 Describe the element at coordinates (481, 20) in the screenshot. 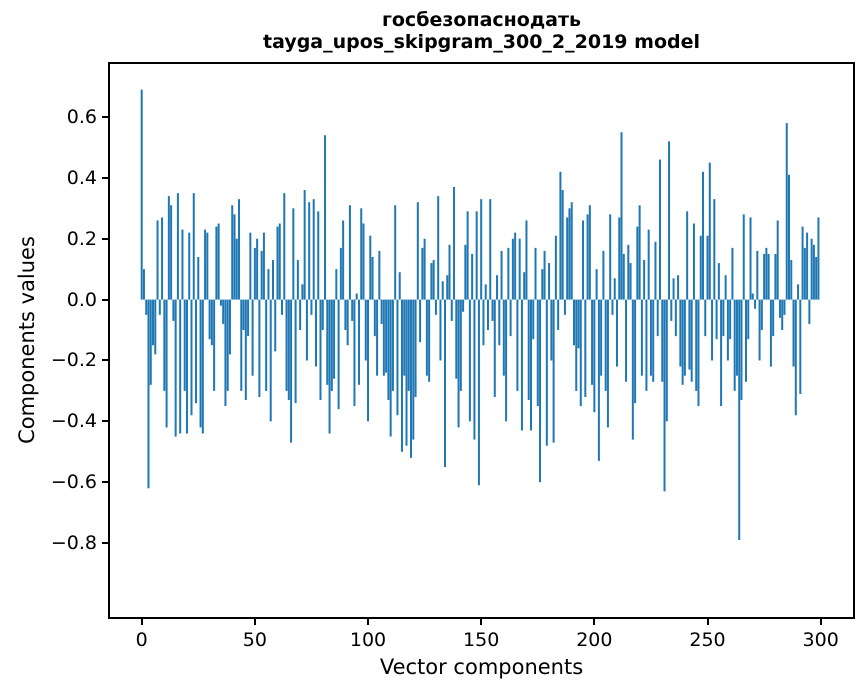

I see `chart-title-word: госбезопаснодать` at that location.